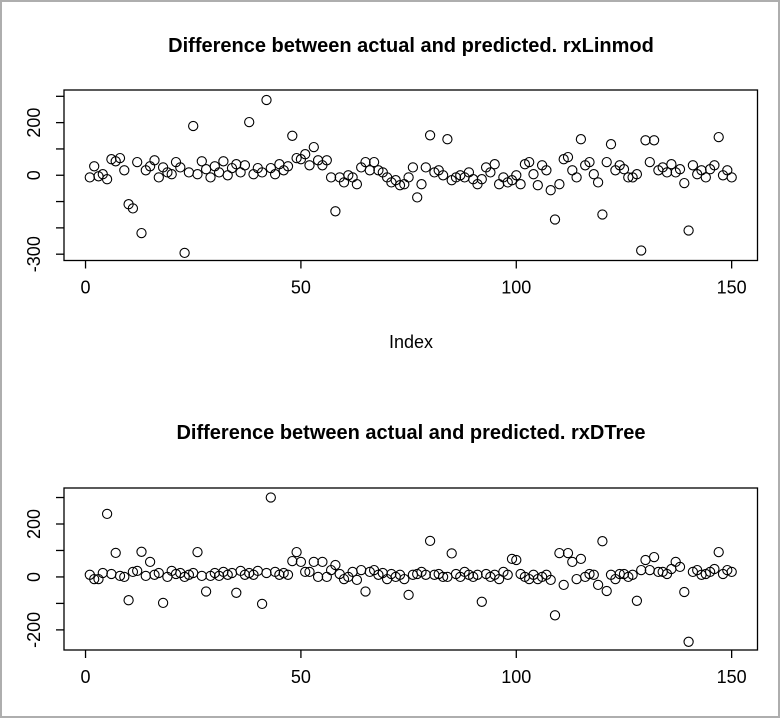  I want to click on x-tick-label: 100, so click(516, 288).